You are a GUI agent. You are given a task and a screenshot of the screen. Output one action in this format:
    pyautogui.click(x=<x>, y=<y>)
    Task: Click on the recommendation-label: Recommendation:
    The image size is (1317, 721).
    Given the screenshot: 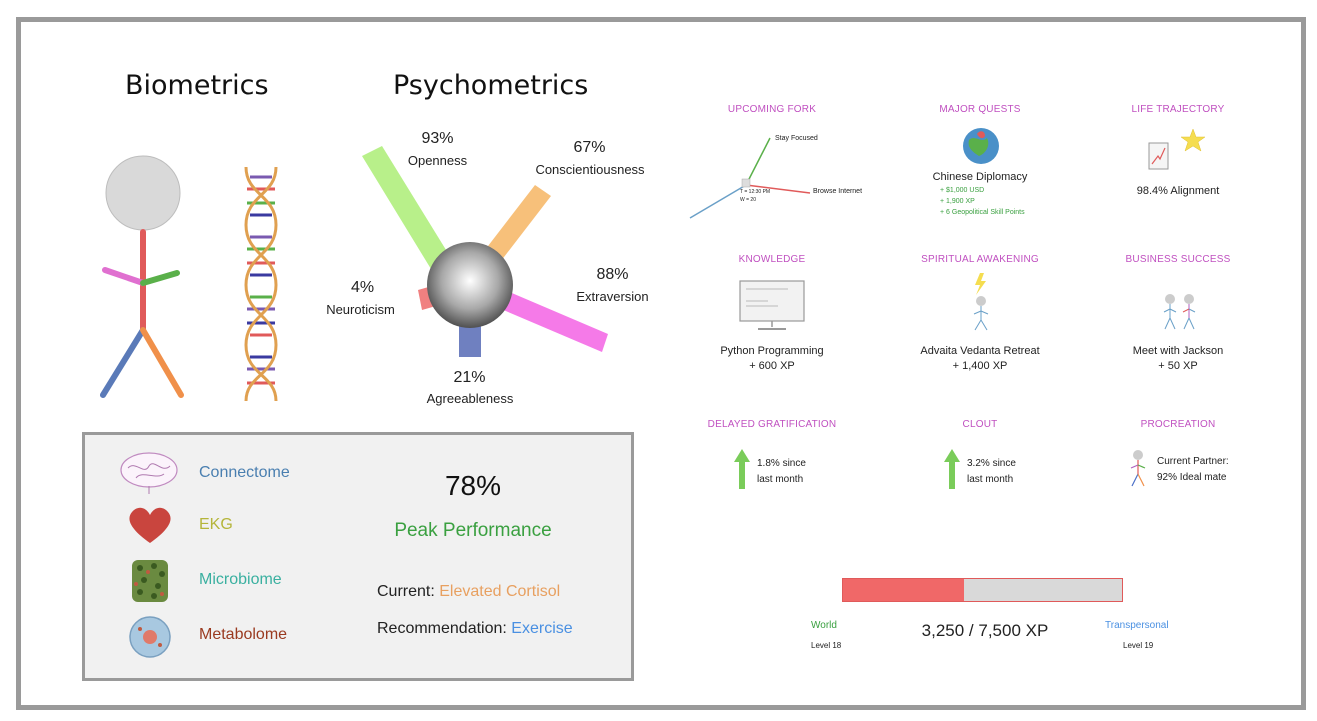 What is the action you would take?
    pyautogui.click(x=444, y=628)
    